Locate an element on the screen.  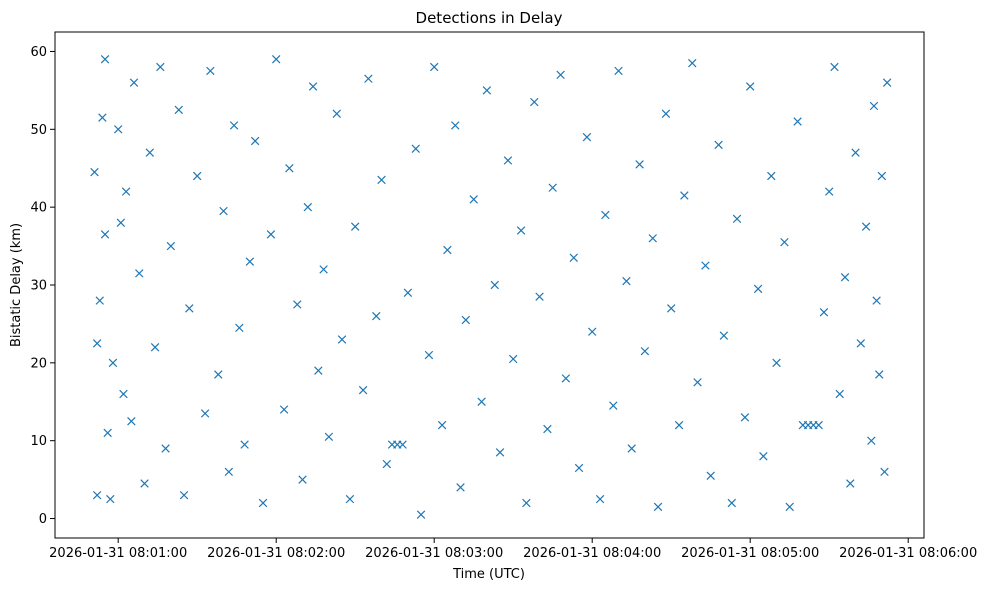
y-tick-label: 30 is located at coordinates (38, 286).